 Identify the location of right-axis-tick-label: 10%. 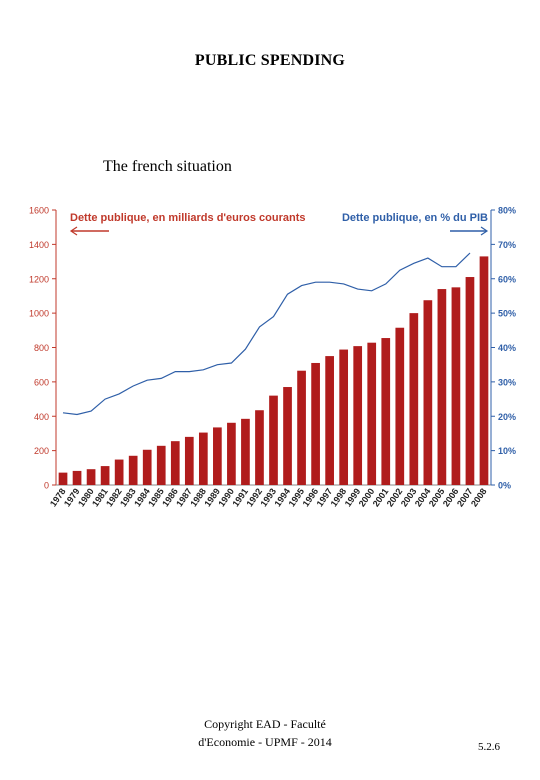
(507, 451).